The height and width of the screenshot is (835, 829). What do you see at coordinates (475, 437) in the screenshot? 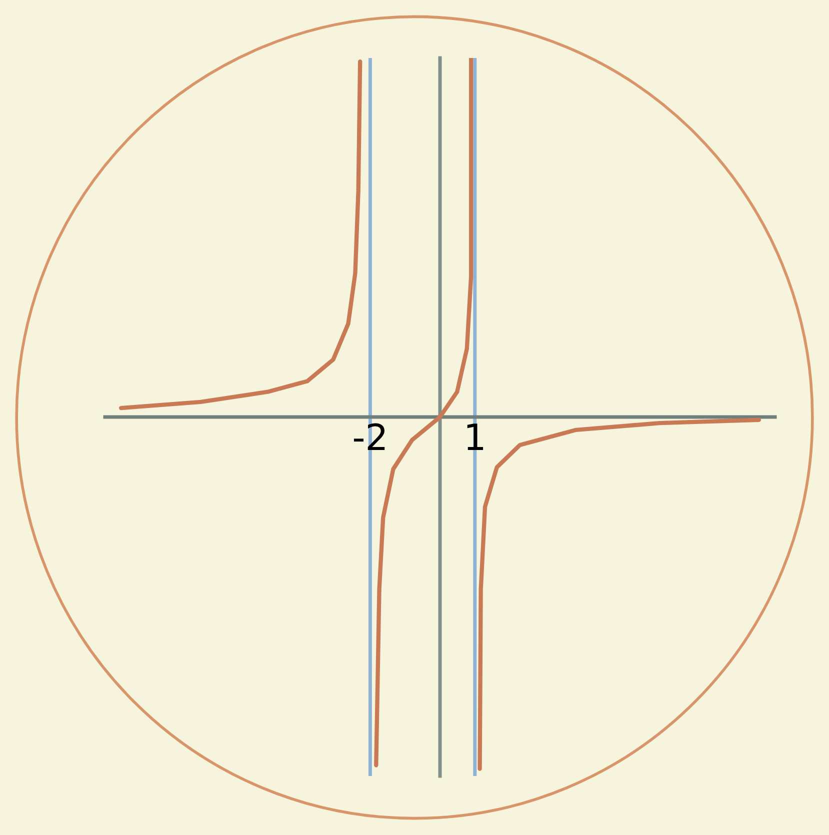
I see `x-tick-label: 1` at bounding box center [475, 437].